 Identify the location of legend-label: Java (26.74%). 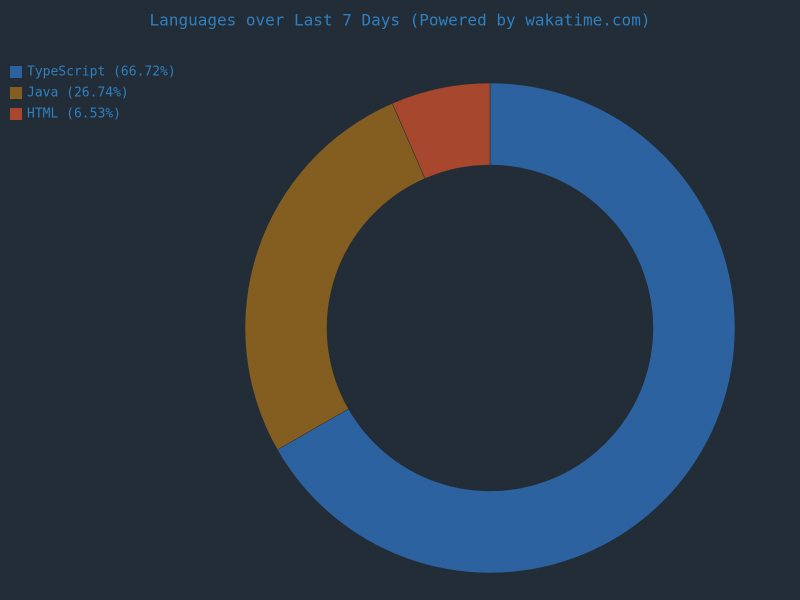
(78, 93).